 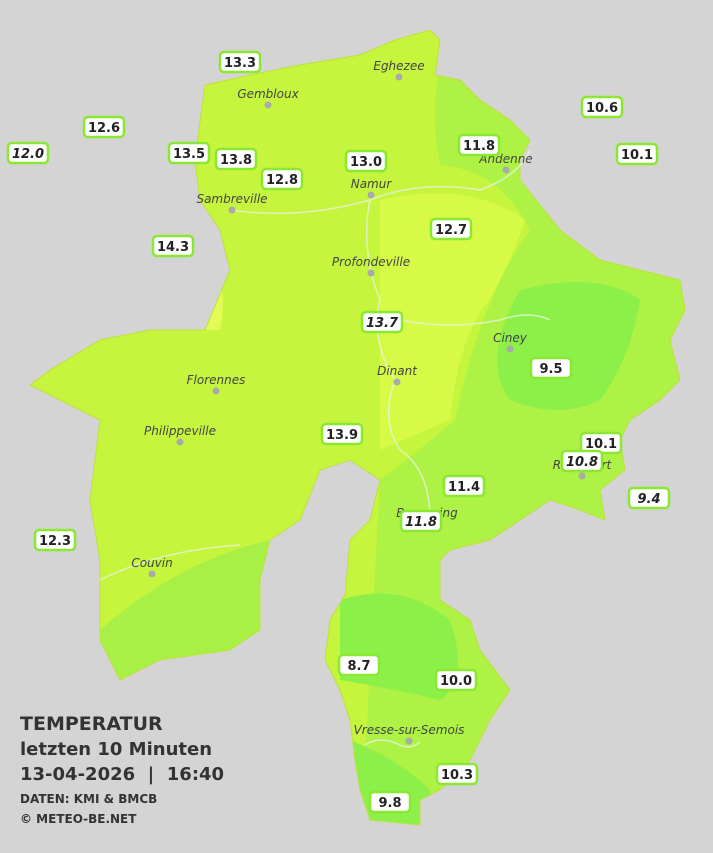 I want to click on station-value: 13.3, so click(x=240, y=63).